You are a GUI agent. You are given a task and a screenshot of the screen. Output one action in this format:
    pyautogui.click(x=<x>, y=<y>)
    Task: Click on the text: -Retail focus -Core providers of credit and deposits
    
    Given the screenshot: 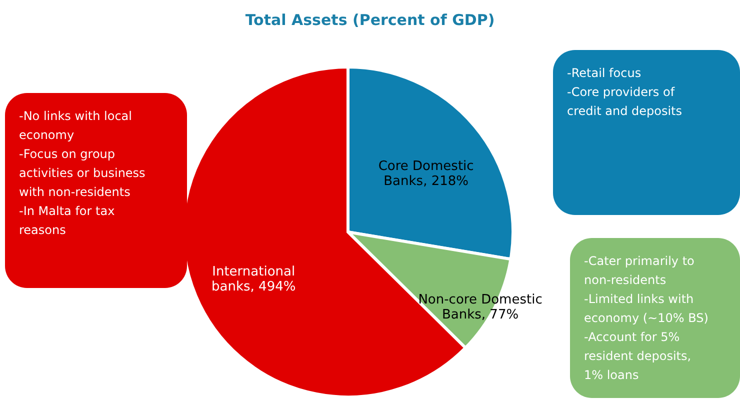 What is the action you would take?
    pyautogui.click(x=624, y=92)
    